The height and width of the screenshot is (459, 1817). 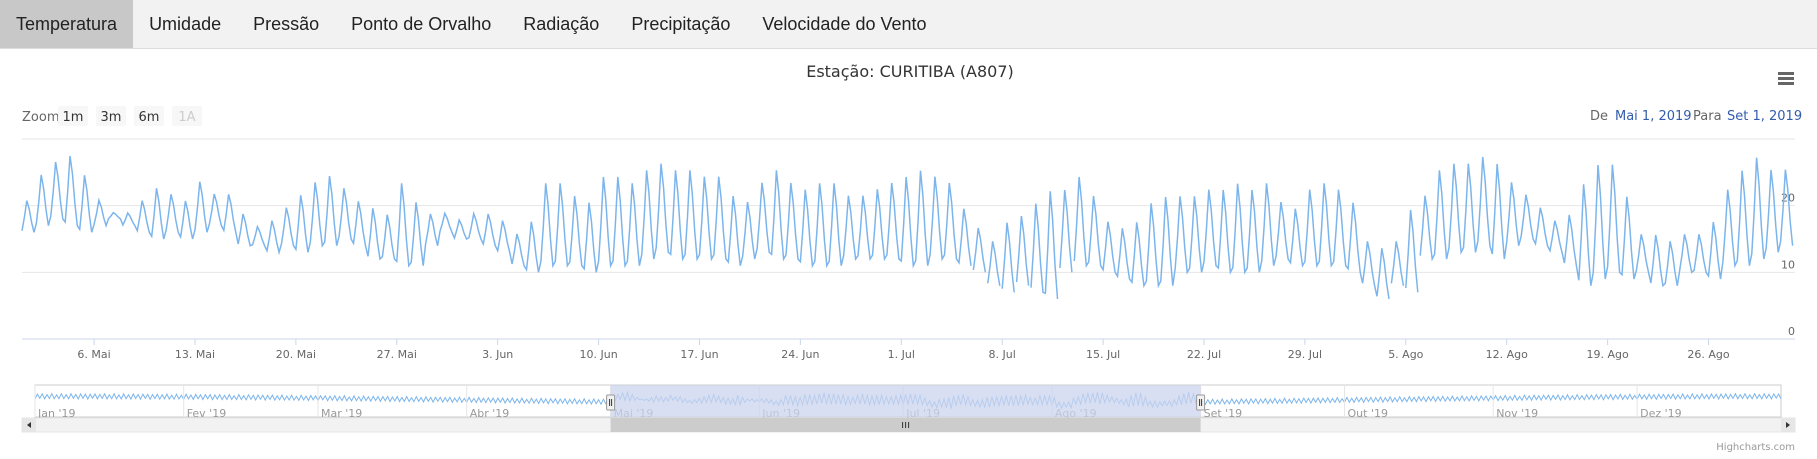 I want to click on zoom-1A-button: 1A, so click(x=187, y=116).